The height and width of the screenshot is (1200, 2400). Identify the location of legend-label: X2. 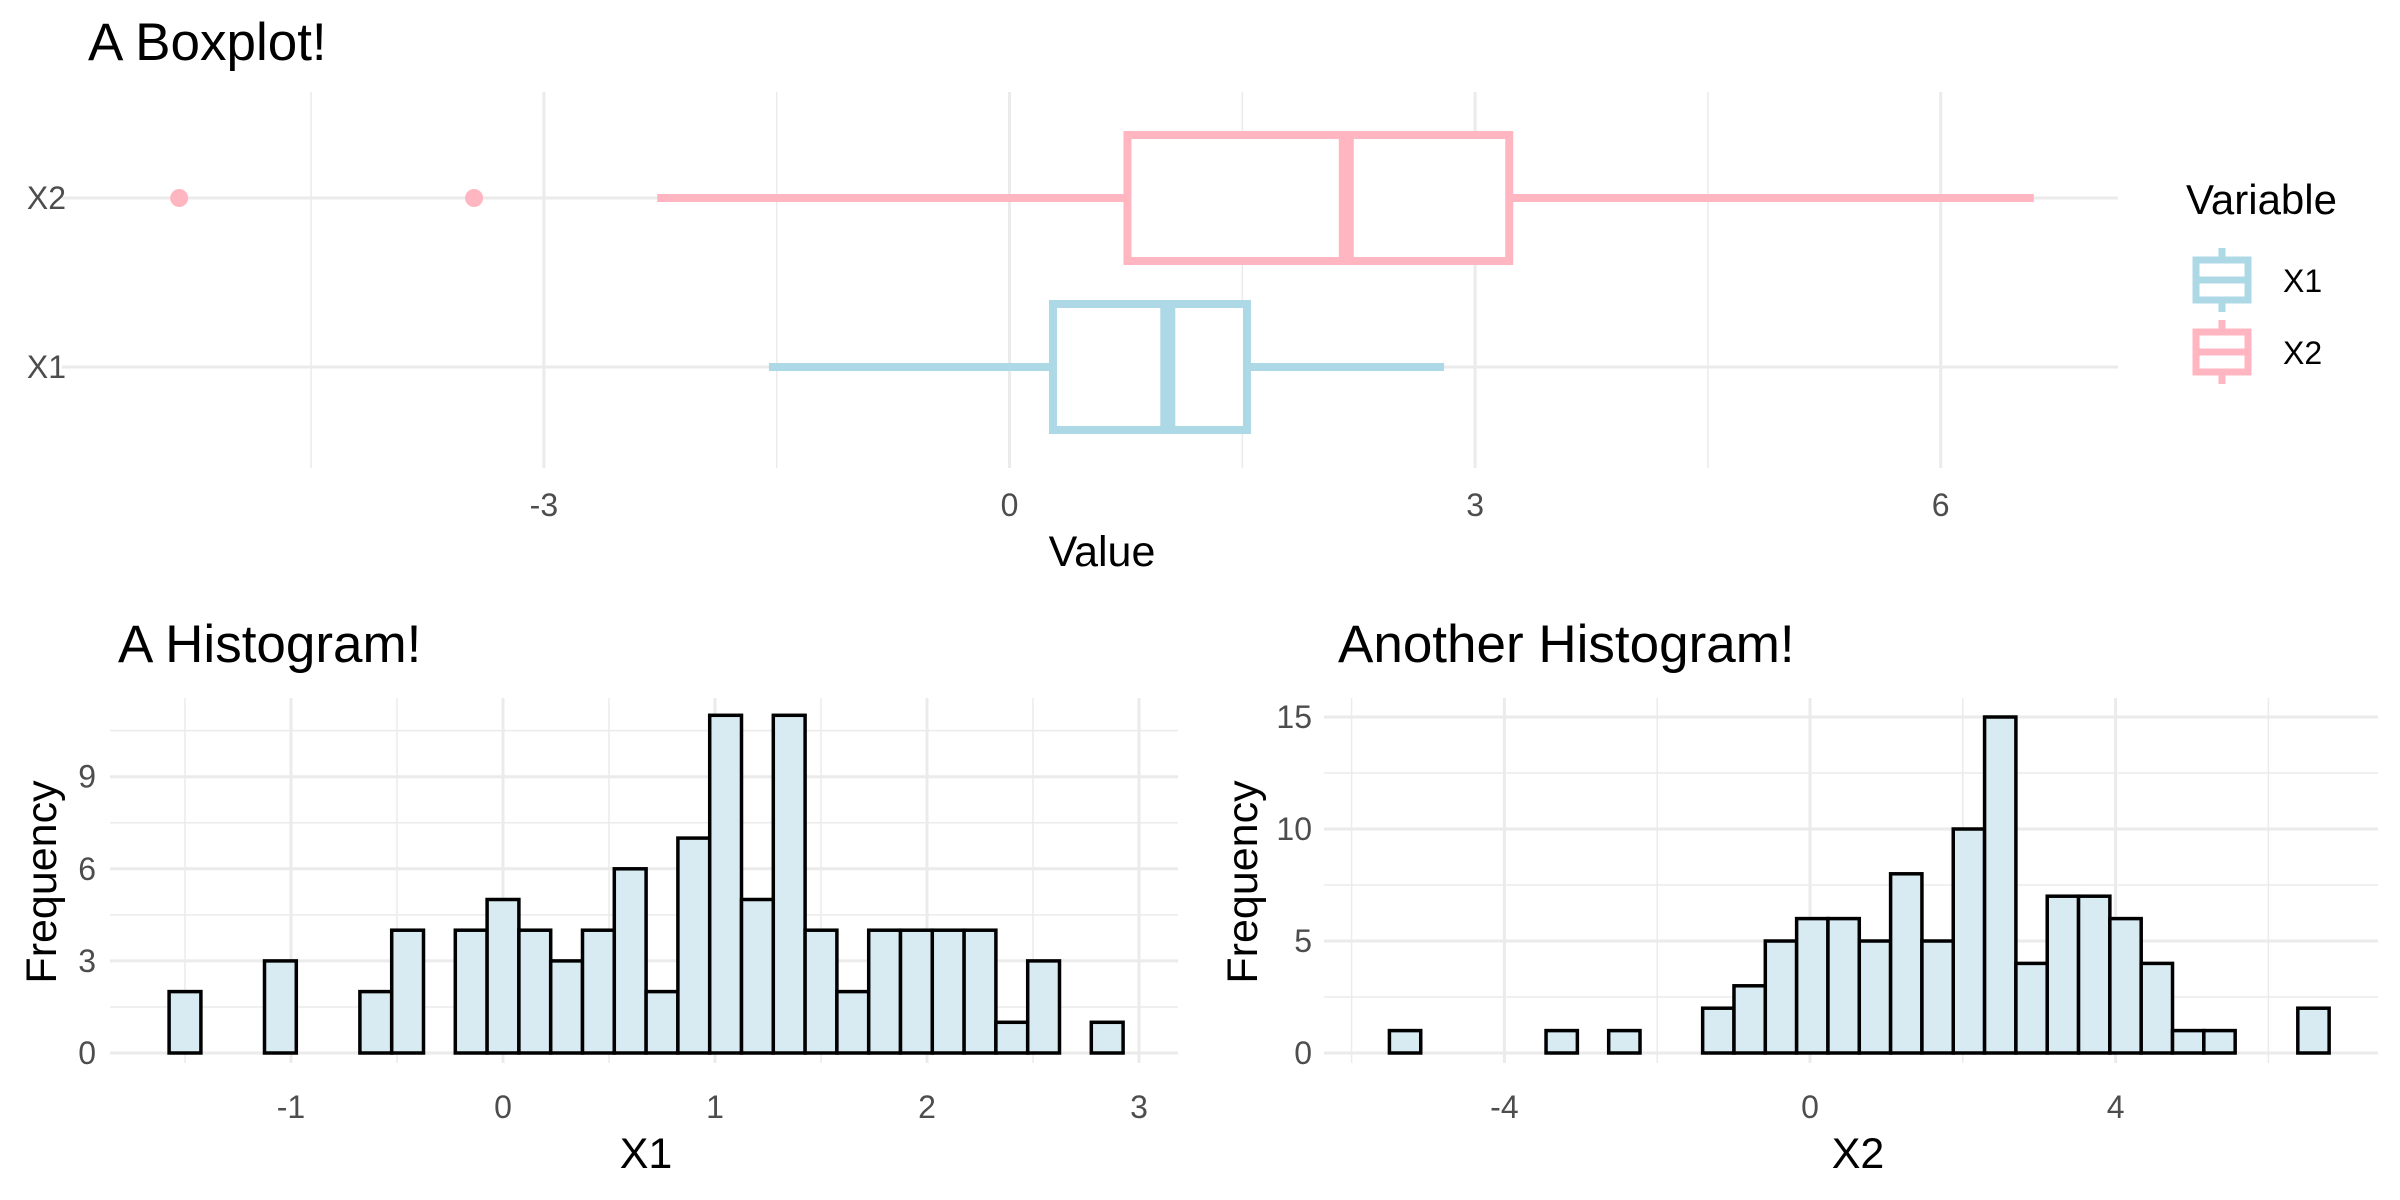
(2302, 353).